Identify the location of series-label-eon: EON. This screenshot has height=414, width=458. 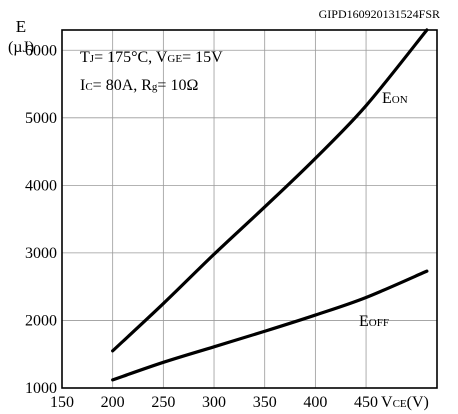
(395, 98).